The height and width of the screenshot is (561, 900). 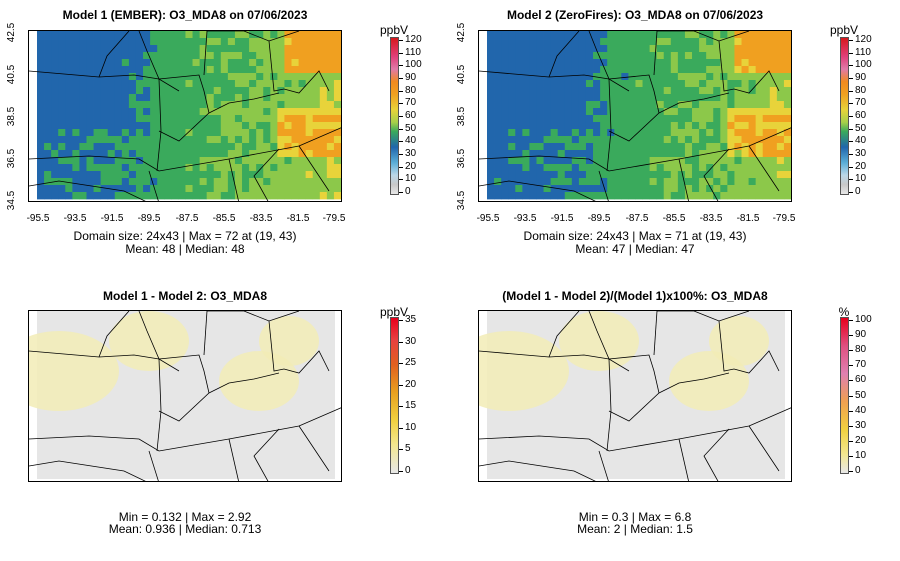 What do you see at coordinates (261, 218) in the screenshot?
I see `x-tick-label: -83.5` at bounding box center [261, 218].